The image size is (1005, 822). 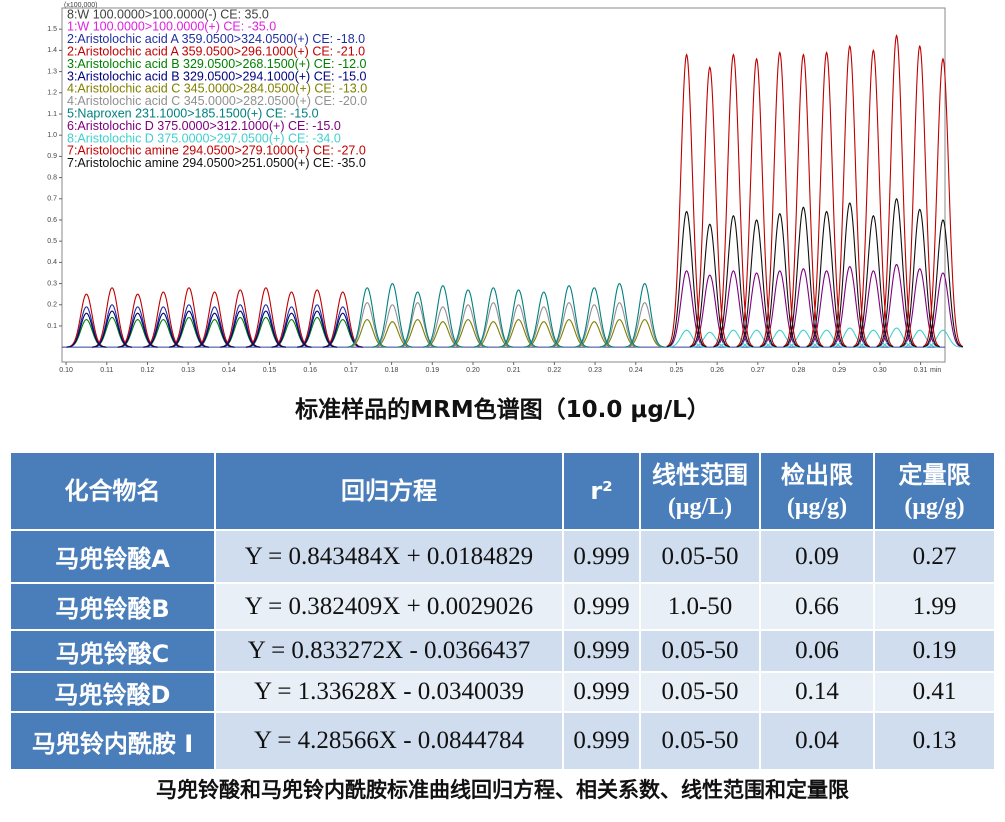 What do you see at coordinates (502, 410) in the screenshot?
I see `chart-title: 标准样品的MRM色谱图（10.0 μg/L）` at bounding box center [502, 410].